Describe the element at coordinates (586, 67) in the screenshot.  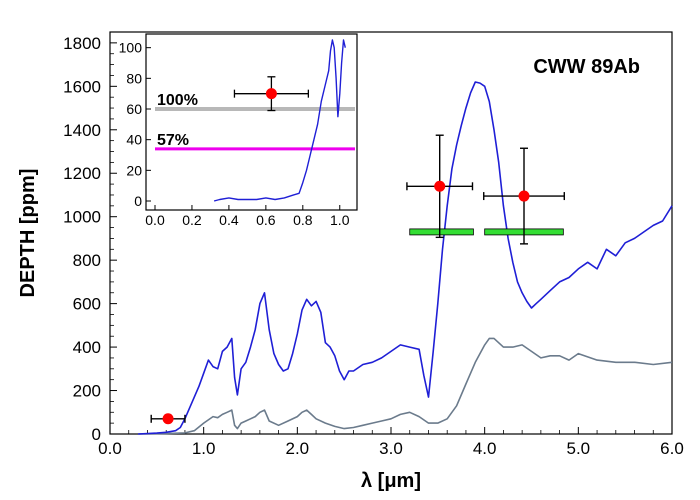
I see `chart-title: CWW 89Ab` at that location.